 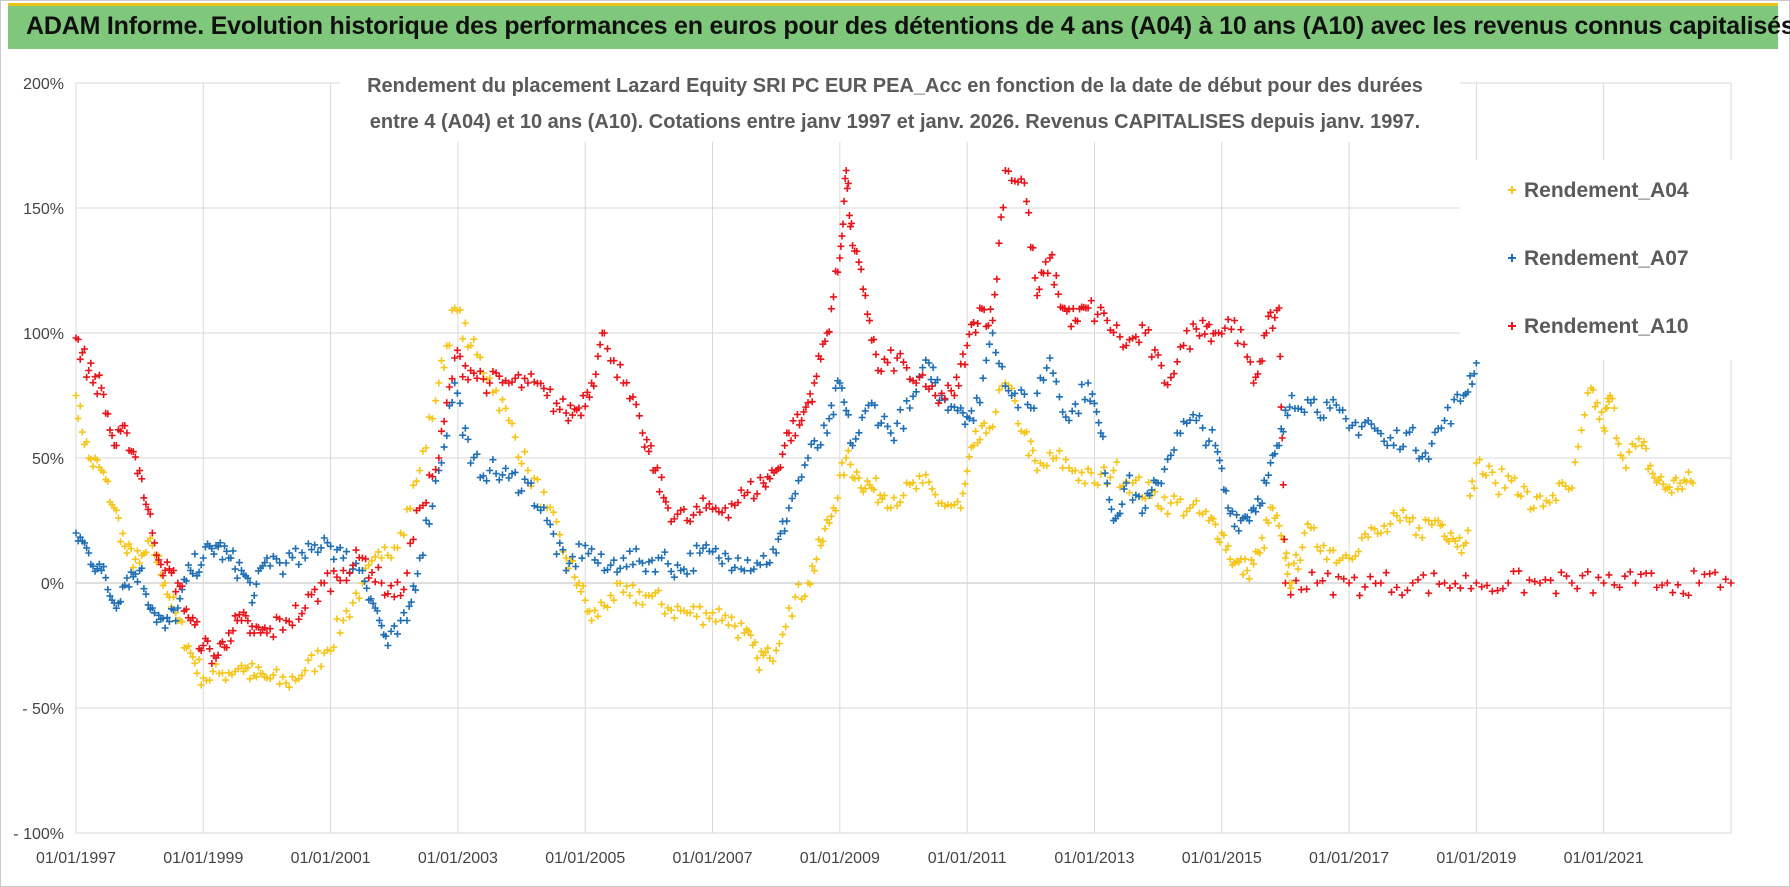 I want to click on x-tick-label: 01/01/2019, so click(x=1476, y=858).